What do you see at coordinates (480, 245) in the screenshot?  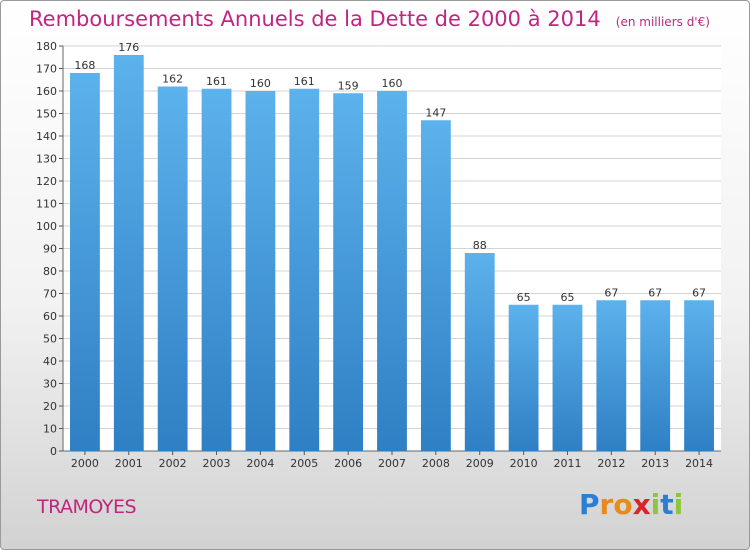 I see `bar-value-label: 88` at bounding box center [480, 245].